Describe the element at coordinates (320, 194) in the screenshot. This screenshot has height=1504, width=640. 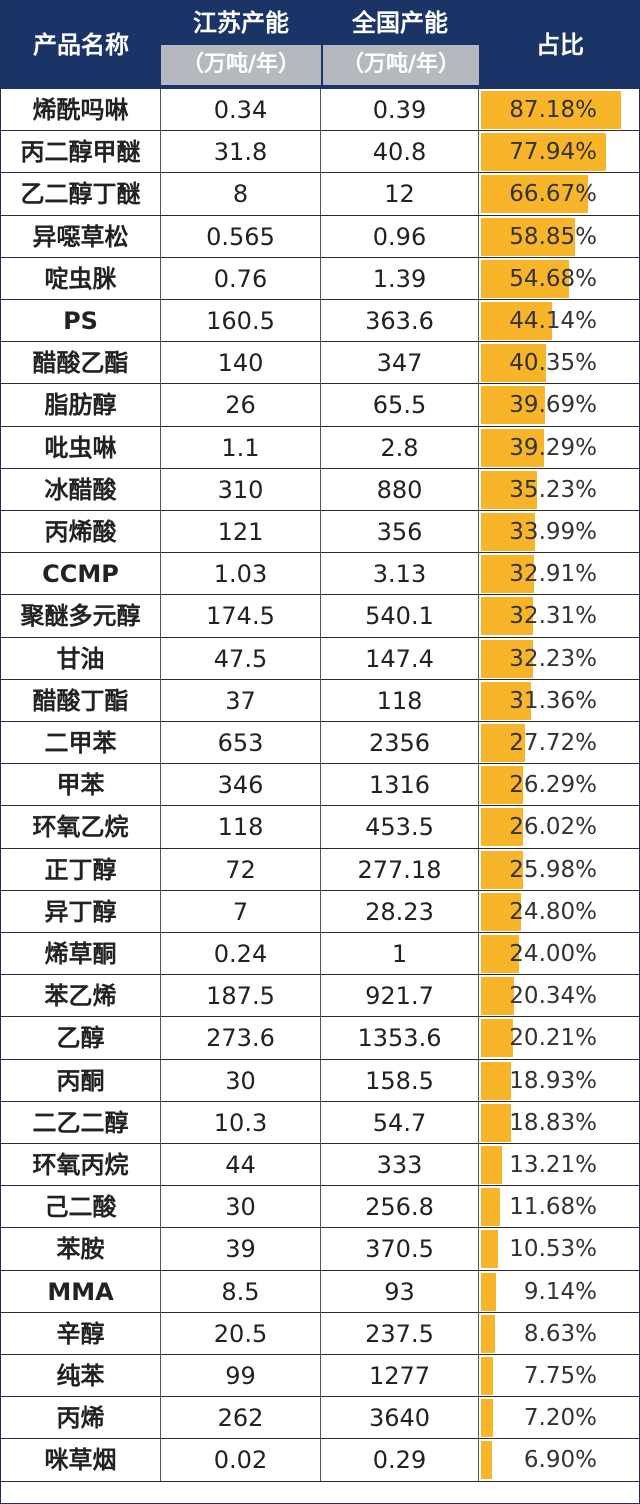
I see `table-row: 乙二醇丁醚 8 12 66.67%` at that location.